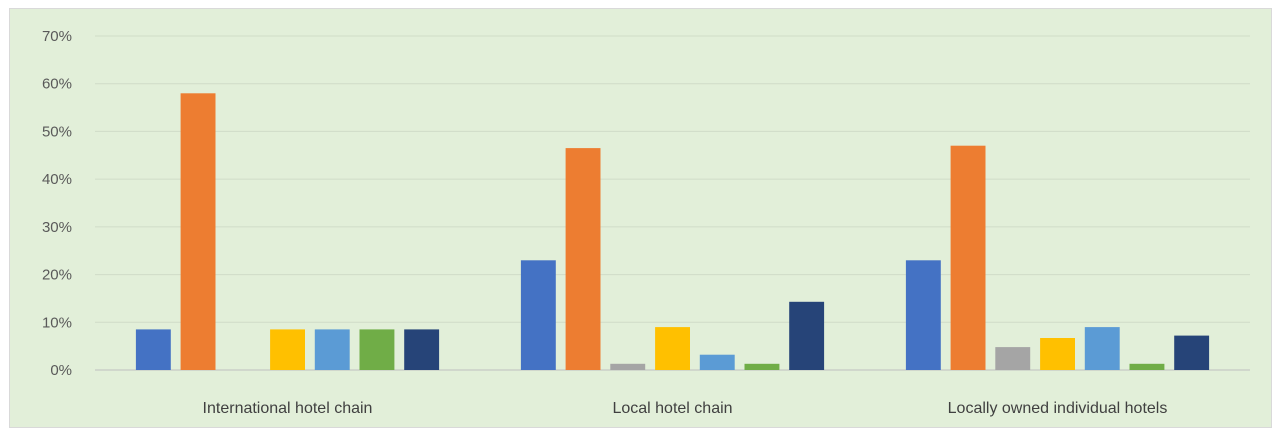  What do you see at coordinates (57, 84) in the screenshot?
I see `y-tick-label: 60%` at bounding box center [57, 84].